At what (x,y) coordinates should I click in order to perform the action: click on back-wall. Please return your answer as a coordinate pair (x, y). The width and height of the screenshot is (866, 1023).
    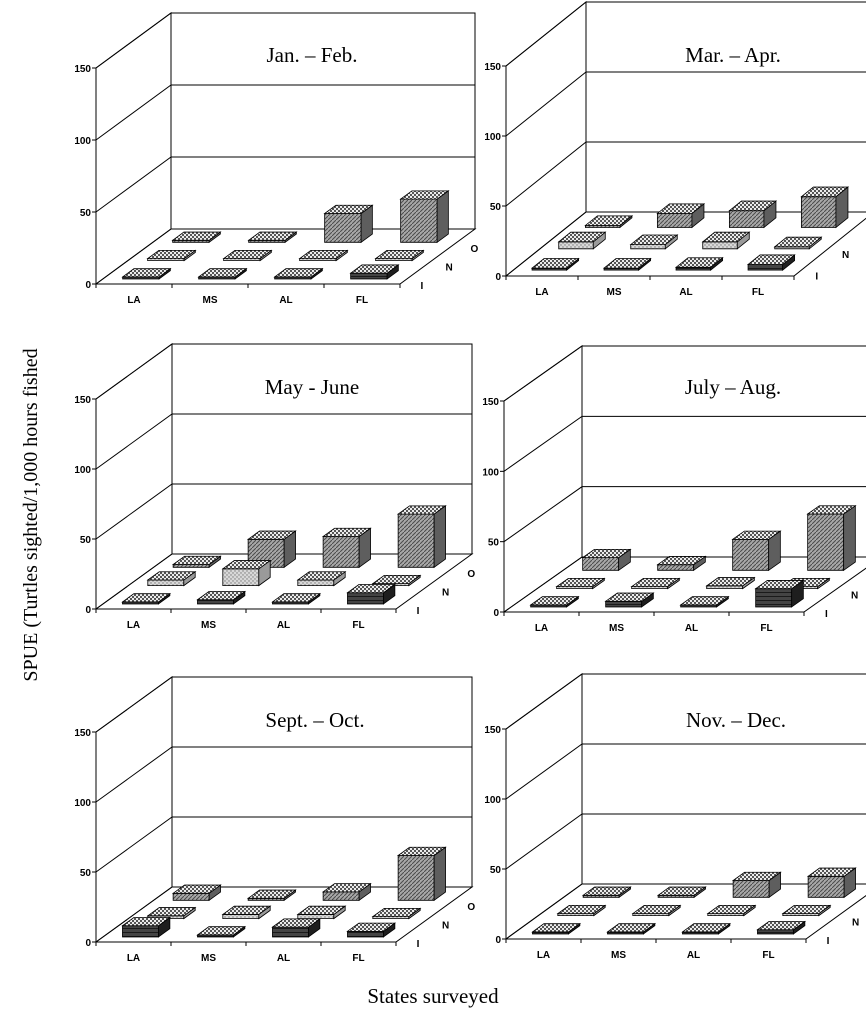
    Looking at the image, I should click on (725, 107).